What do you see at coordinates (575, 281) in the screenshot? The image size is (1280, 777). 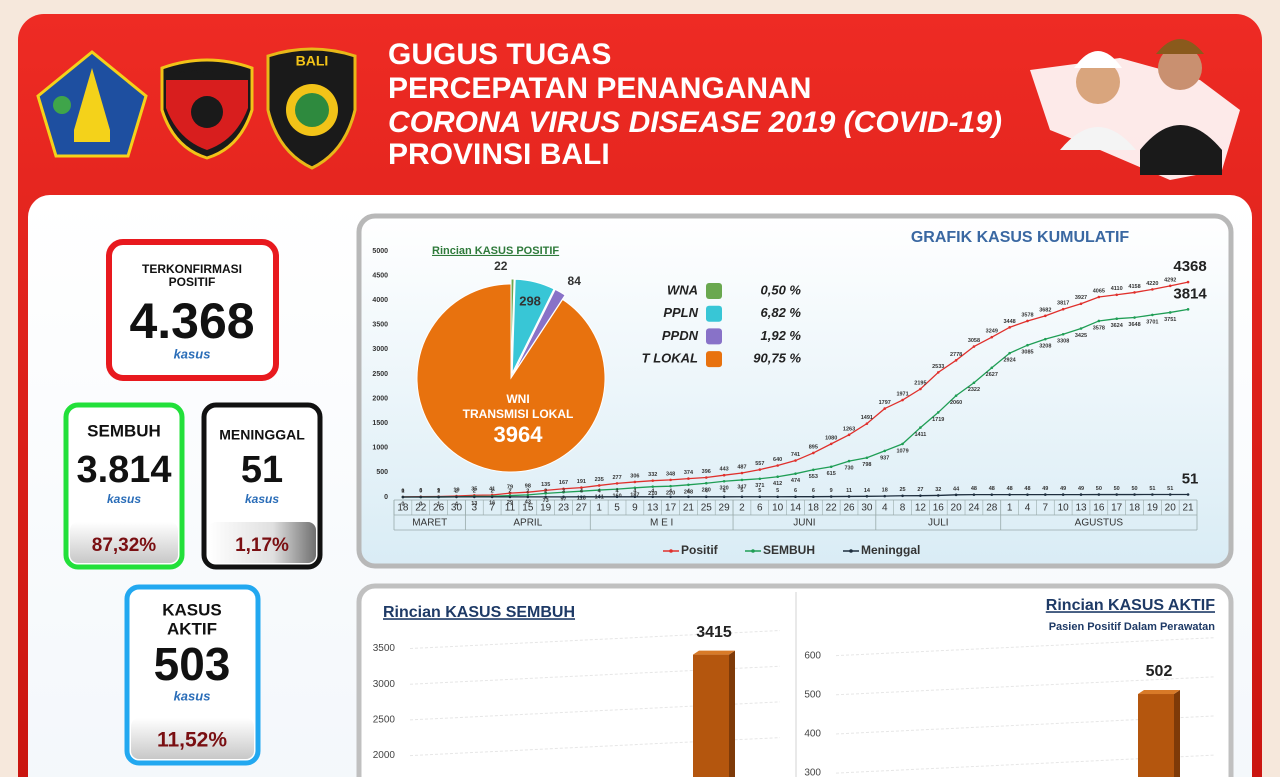 I see `slice-label: 84` at bounding box center [575, 281].